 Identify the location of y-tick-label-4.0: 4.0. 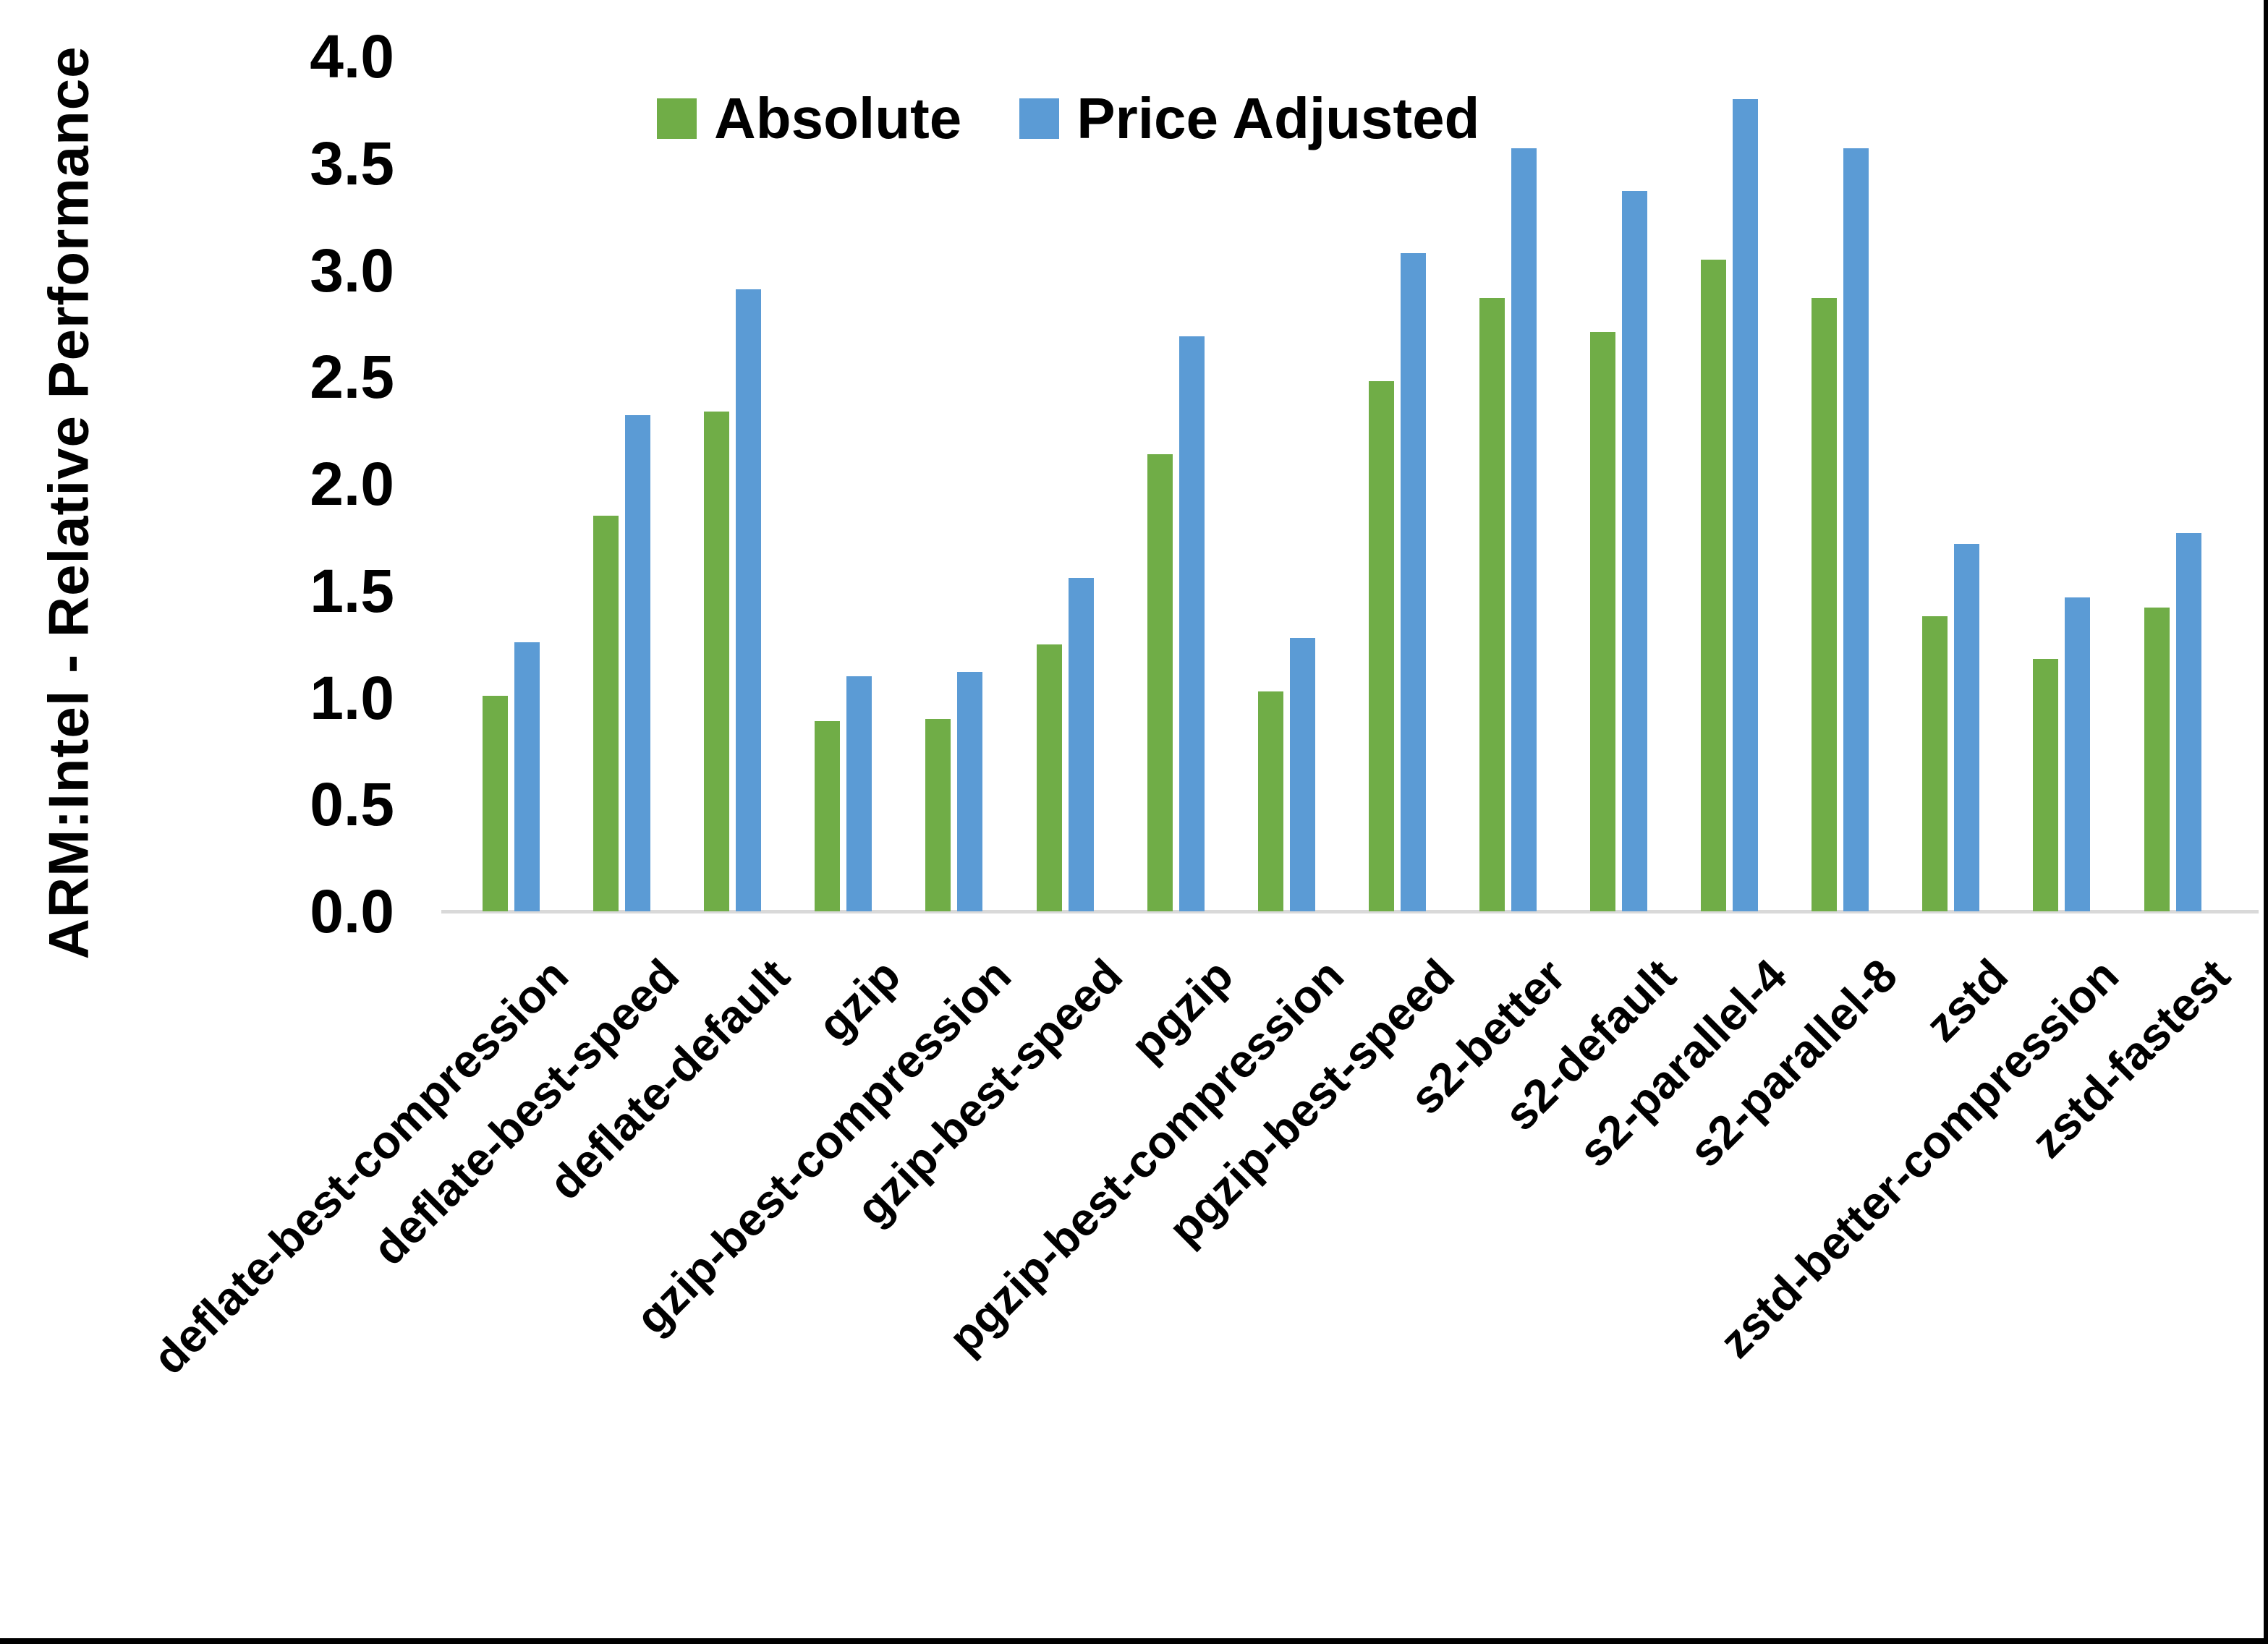
(352, 56).